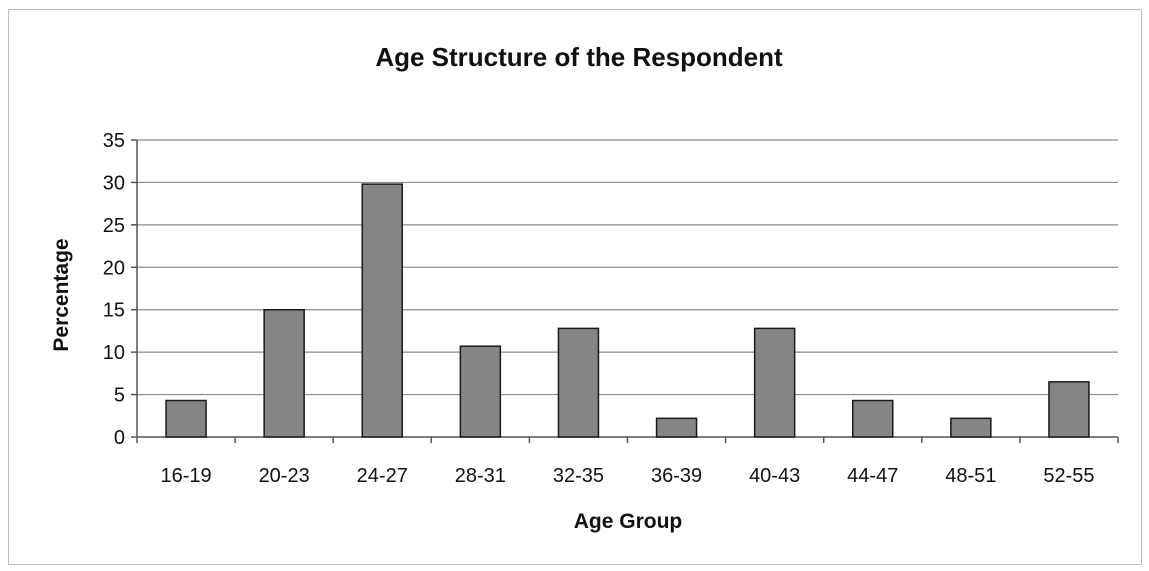 Image resolution: width=1149 pixels, height=571 pixels. What do you see at coordinates (284, 476) in the screenshot?
I see `x-tick-label: 20-23` at bounding box center [284, 476].